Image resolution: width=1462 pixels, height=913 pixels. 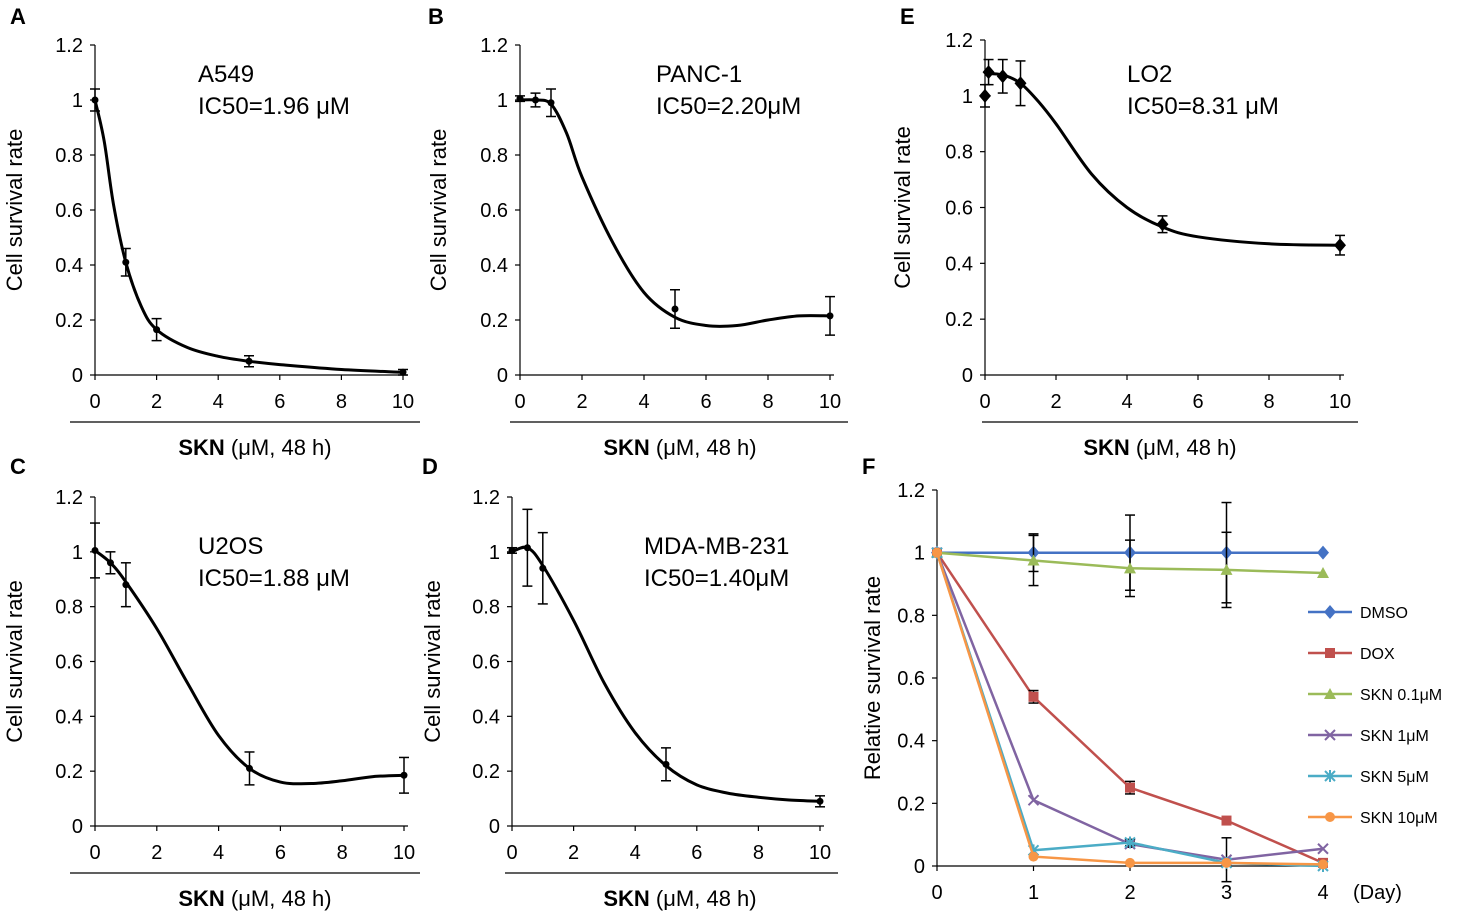 I want to click on legend-label: SKN 0.1μM, so click(x=1401, y=695).